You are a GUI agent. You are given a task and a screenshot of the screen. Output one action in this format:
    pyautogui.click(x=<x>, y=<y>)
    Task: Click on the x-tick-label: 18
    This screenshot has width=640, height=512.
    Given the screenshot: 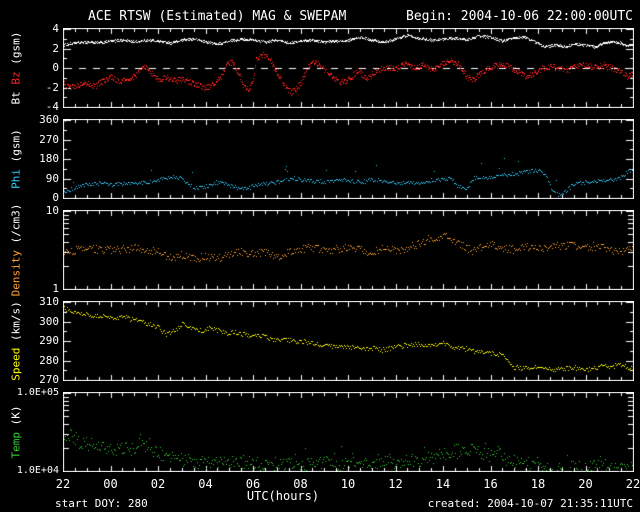 What is the action you would take?
    pyautogui.click(x=538, y=484)
    